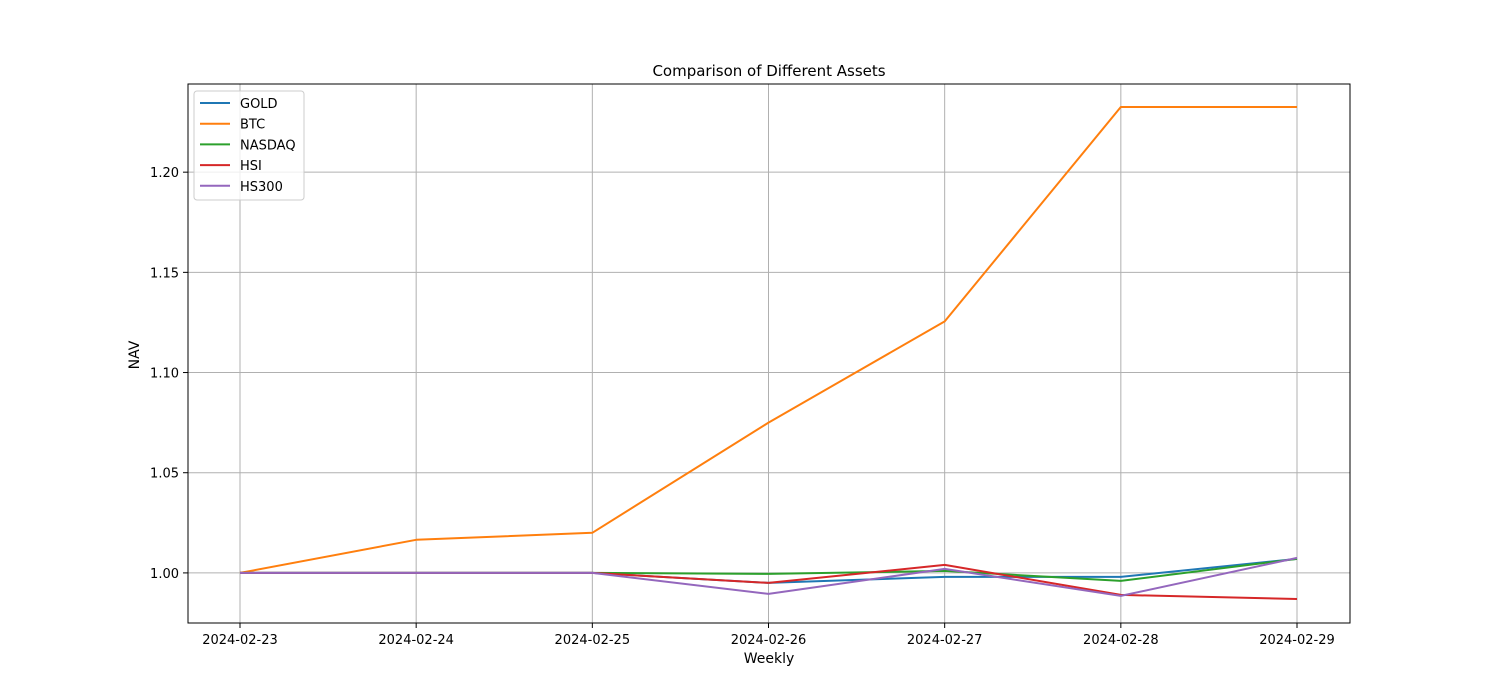  What do you see at coordinates (164, 173) in the screenshot?
I see `y-tick-label: 1.20` at bounding box center [164, 173].